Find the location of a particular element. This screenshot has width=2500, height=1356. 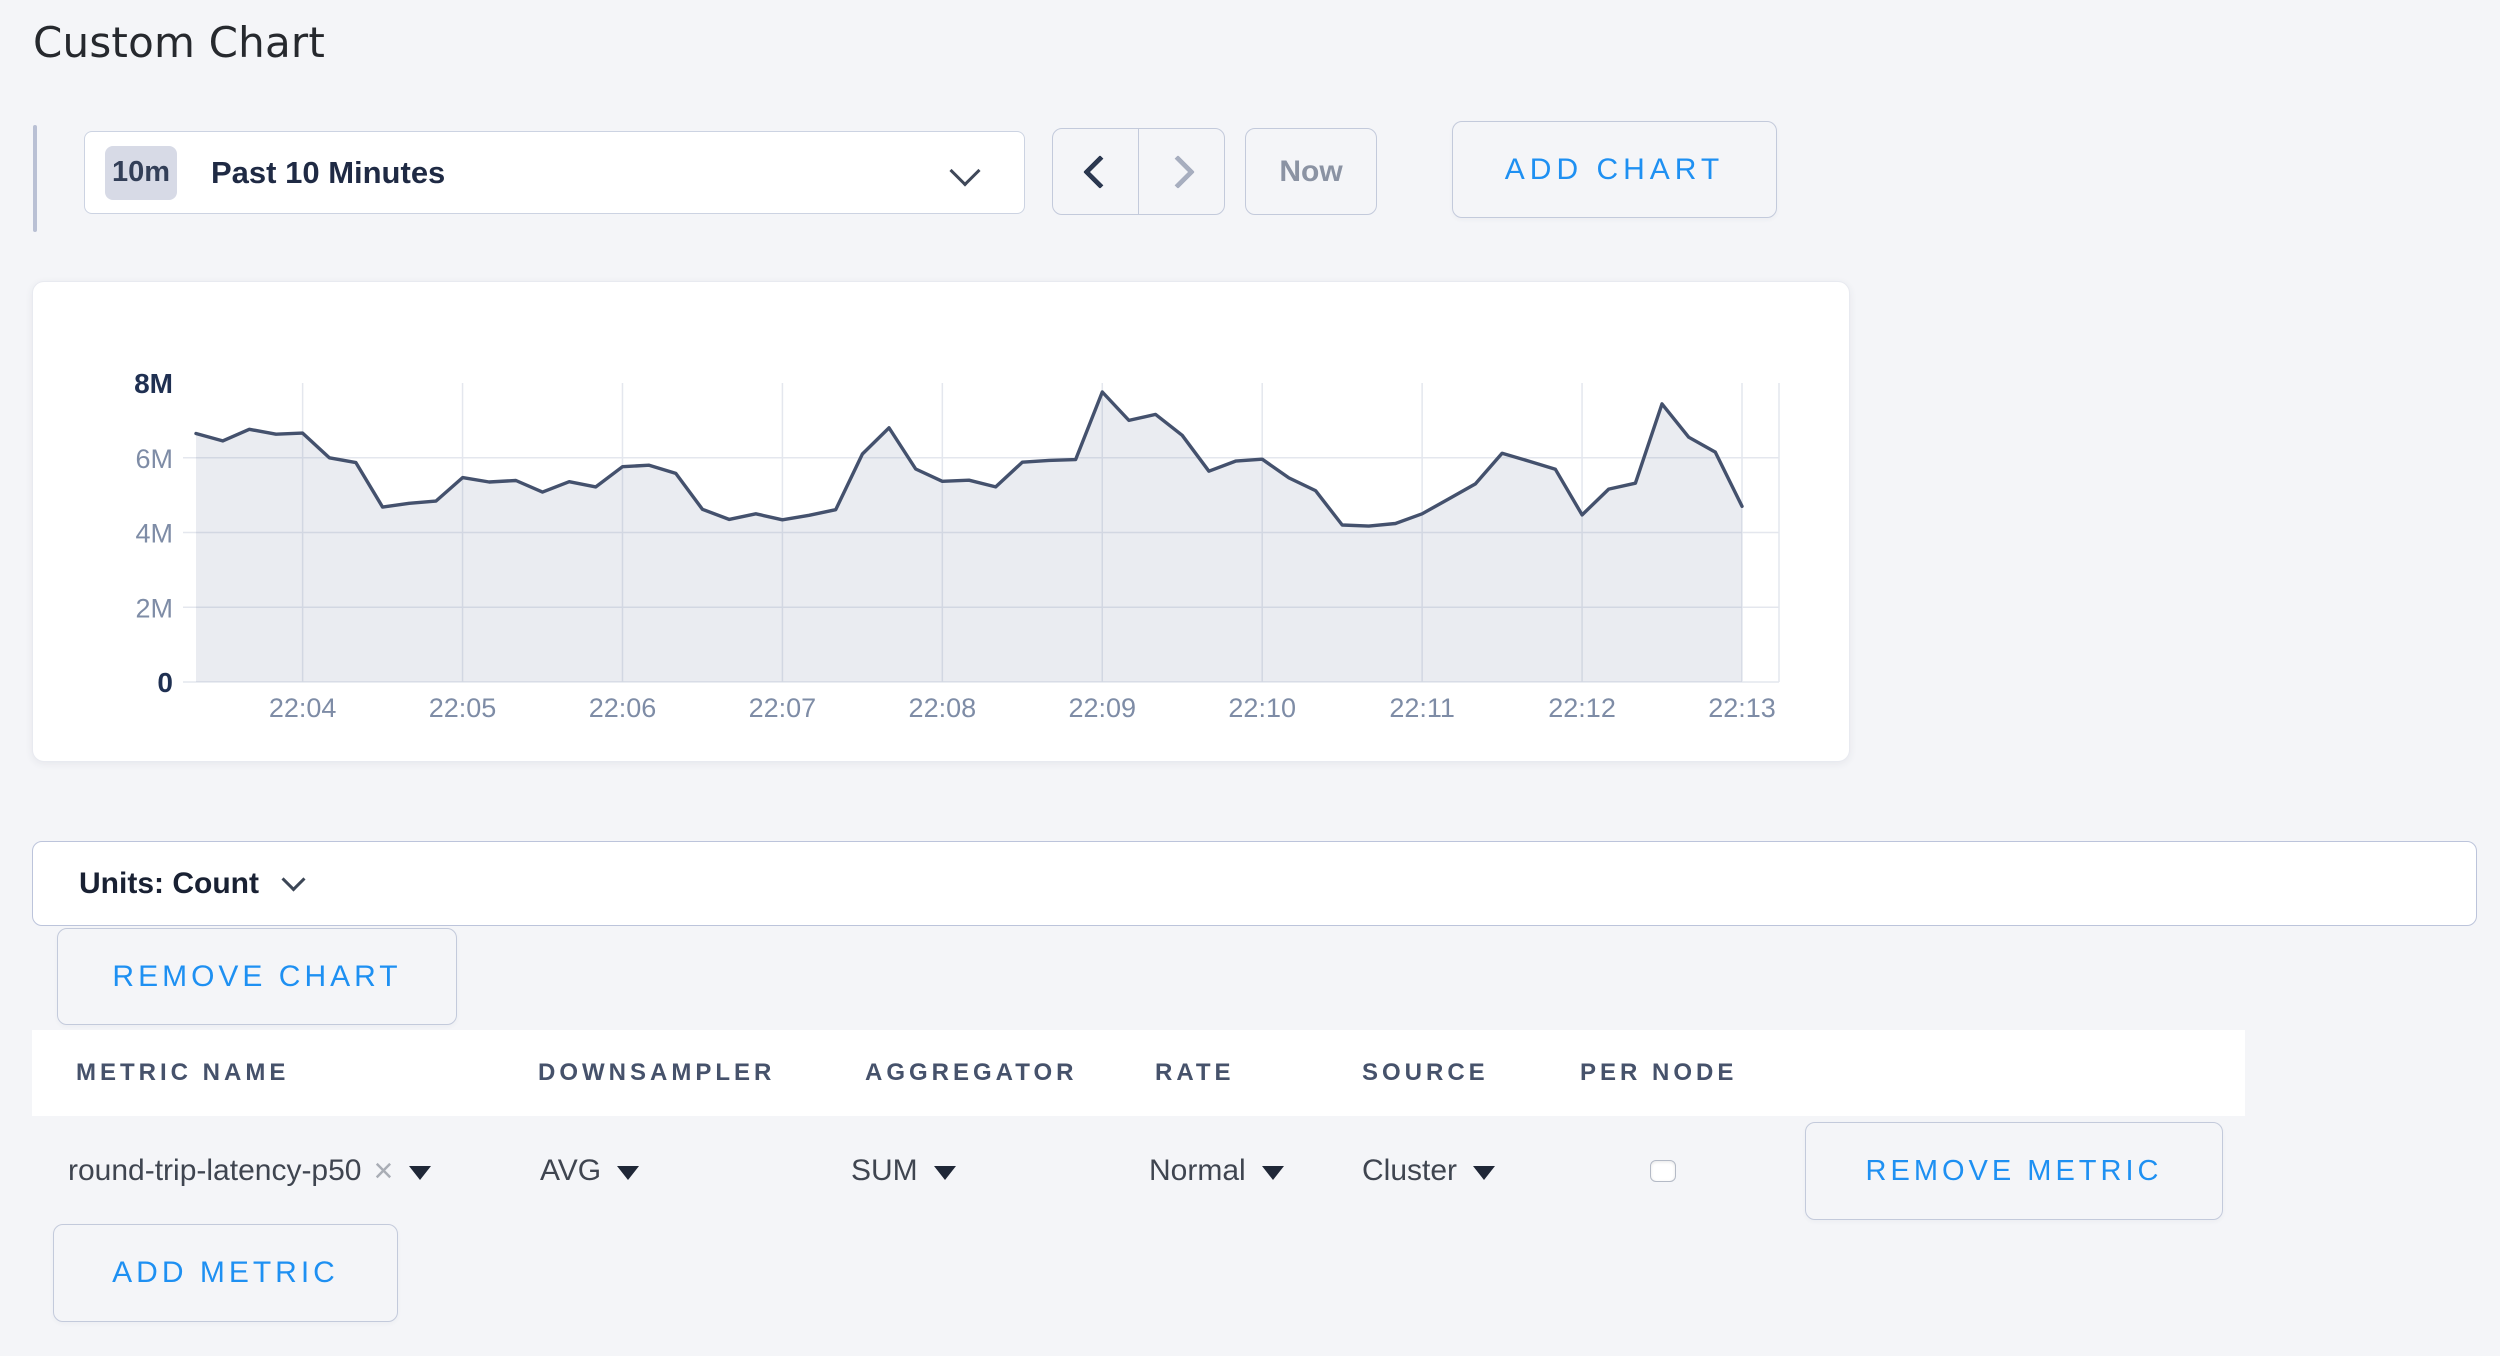

downsampler-dropdown: AVG is located at coordinates (590, 1171).